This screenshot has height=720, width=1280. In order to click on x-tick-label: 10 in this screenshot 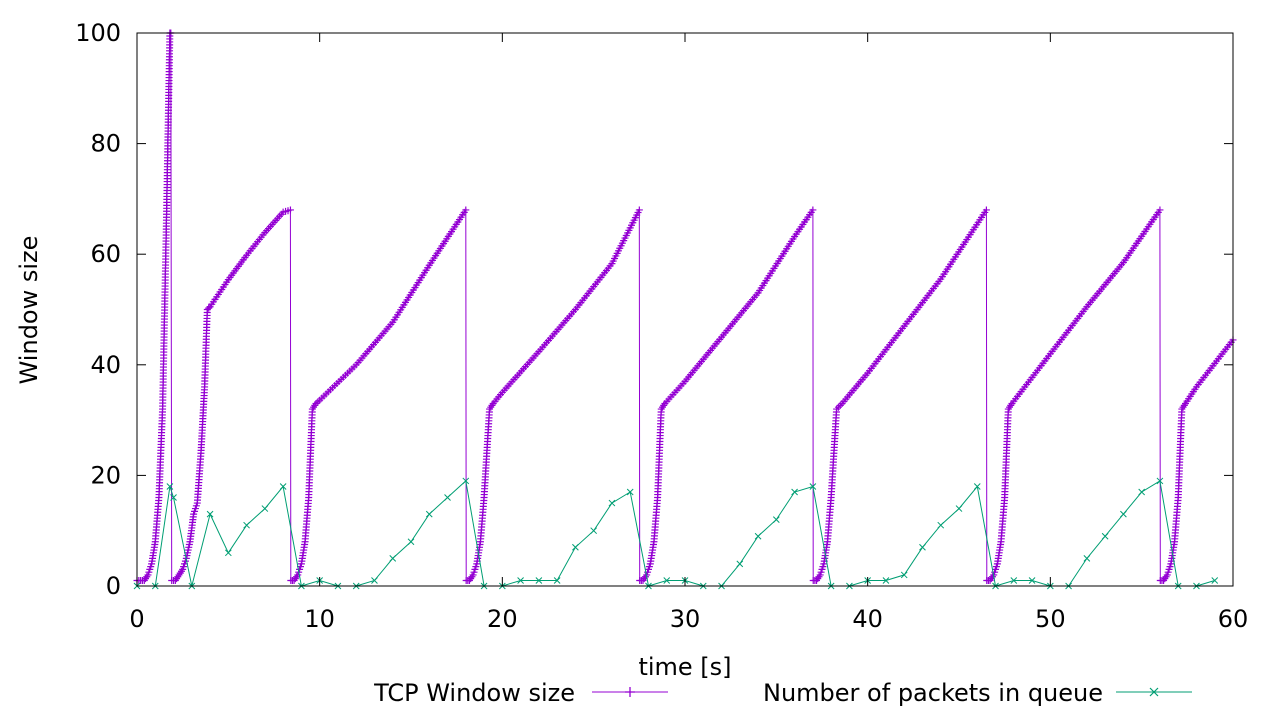, I will do `click(319, 619)`.